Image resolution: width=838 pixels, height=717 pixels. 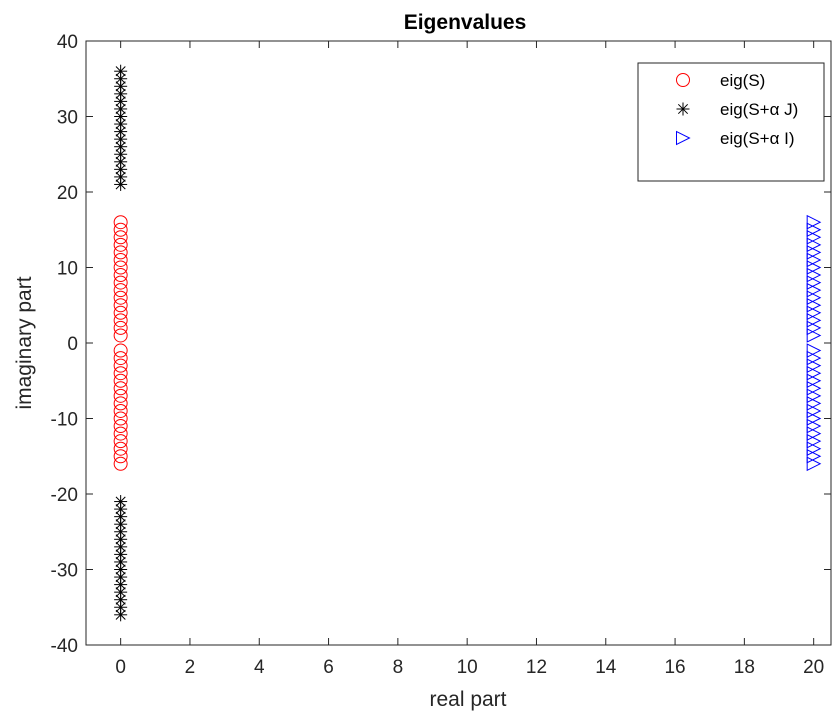 I want to click on y-tick-label: 10, so click(x=67, y=269).